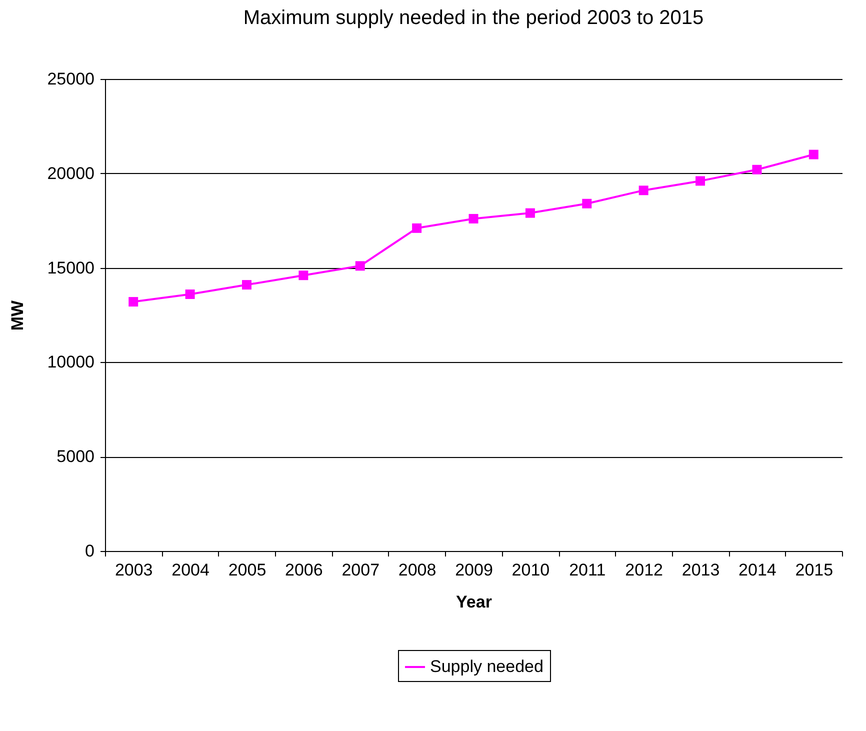 This screenshot has width=866, height=731. Describe the element at coordinates (75, 456) in the screenshot. I see `y-tick-label: 5000` at that location.